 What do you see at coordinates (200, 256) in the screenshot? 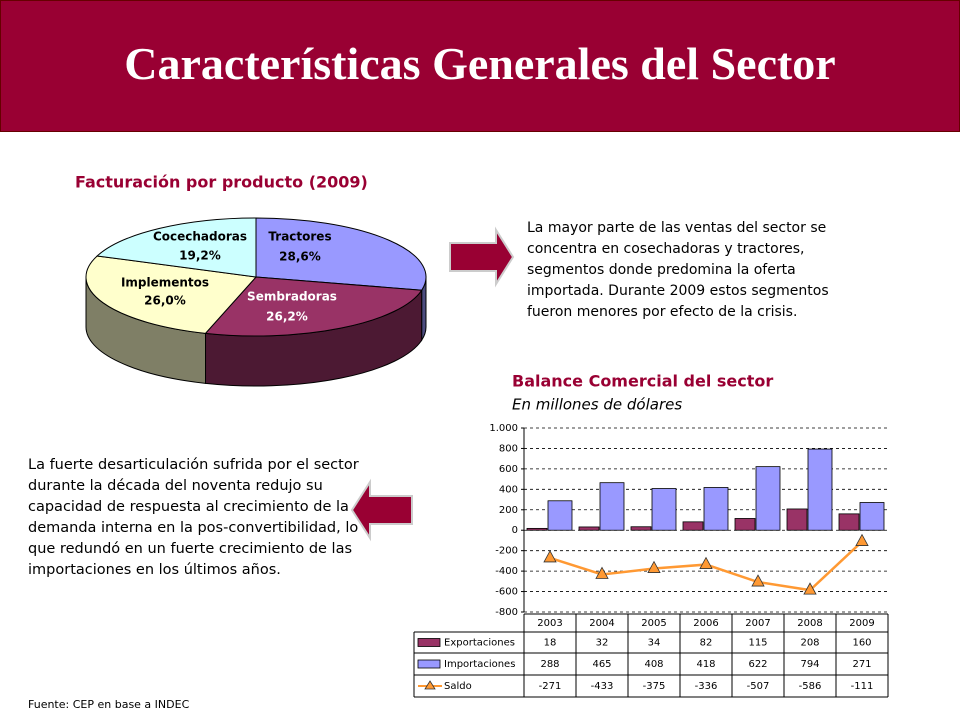
I see `pie-value-label: 19,2%` at bounding box center [200, 256].